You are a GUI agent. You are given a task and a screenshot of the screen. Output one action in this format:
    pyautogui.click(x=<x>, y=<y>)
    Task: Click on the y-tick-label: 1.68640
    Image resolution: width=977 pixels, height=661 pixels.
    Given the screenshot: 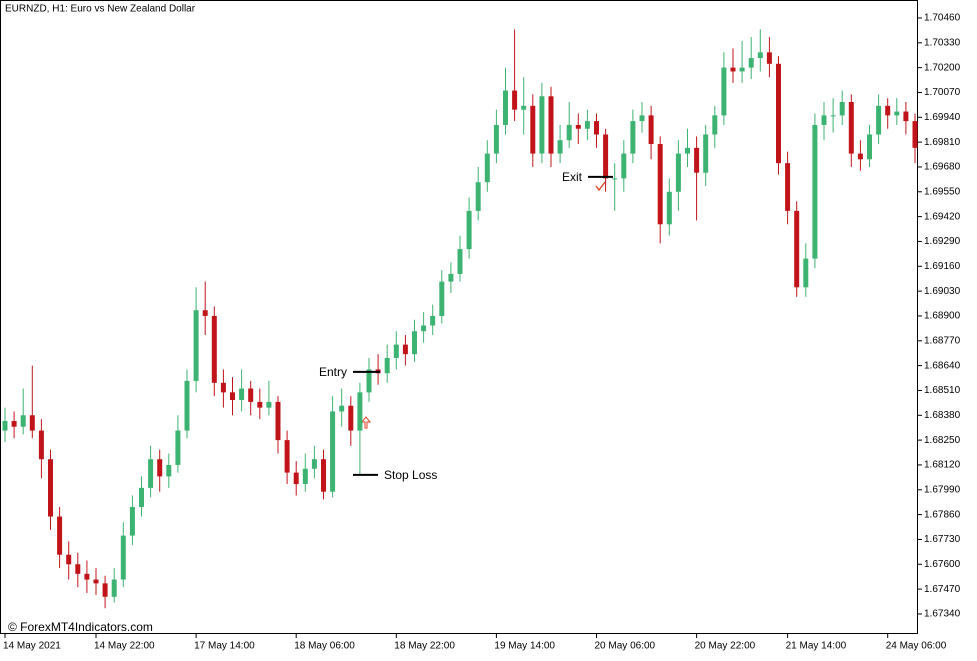 What is the action you would take?
    pyautogui.click(x=942, y=365)
    